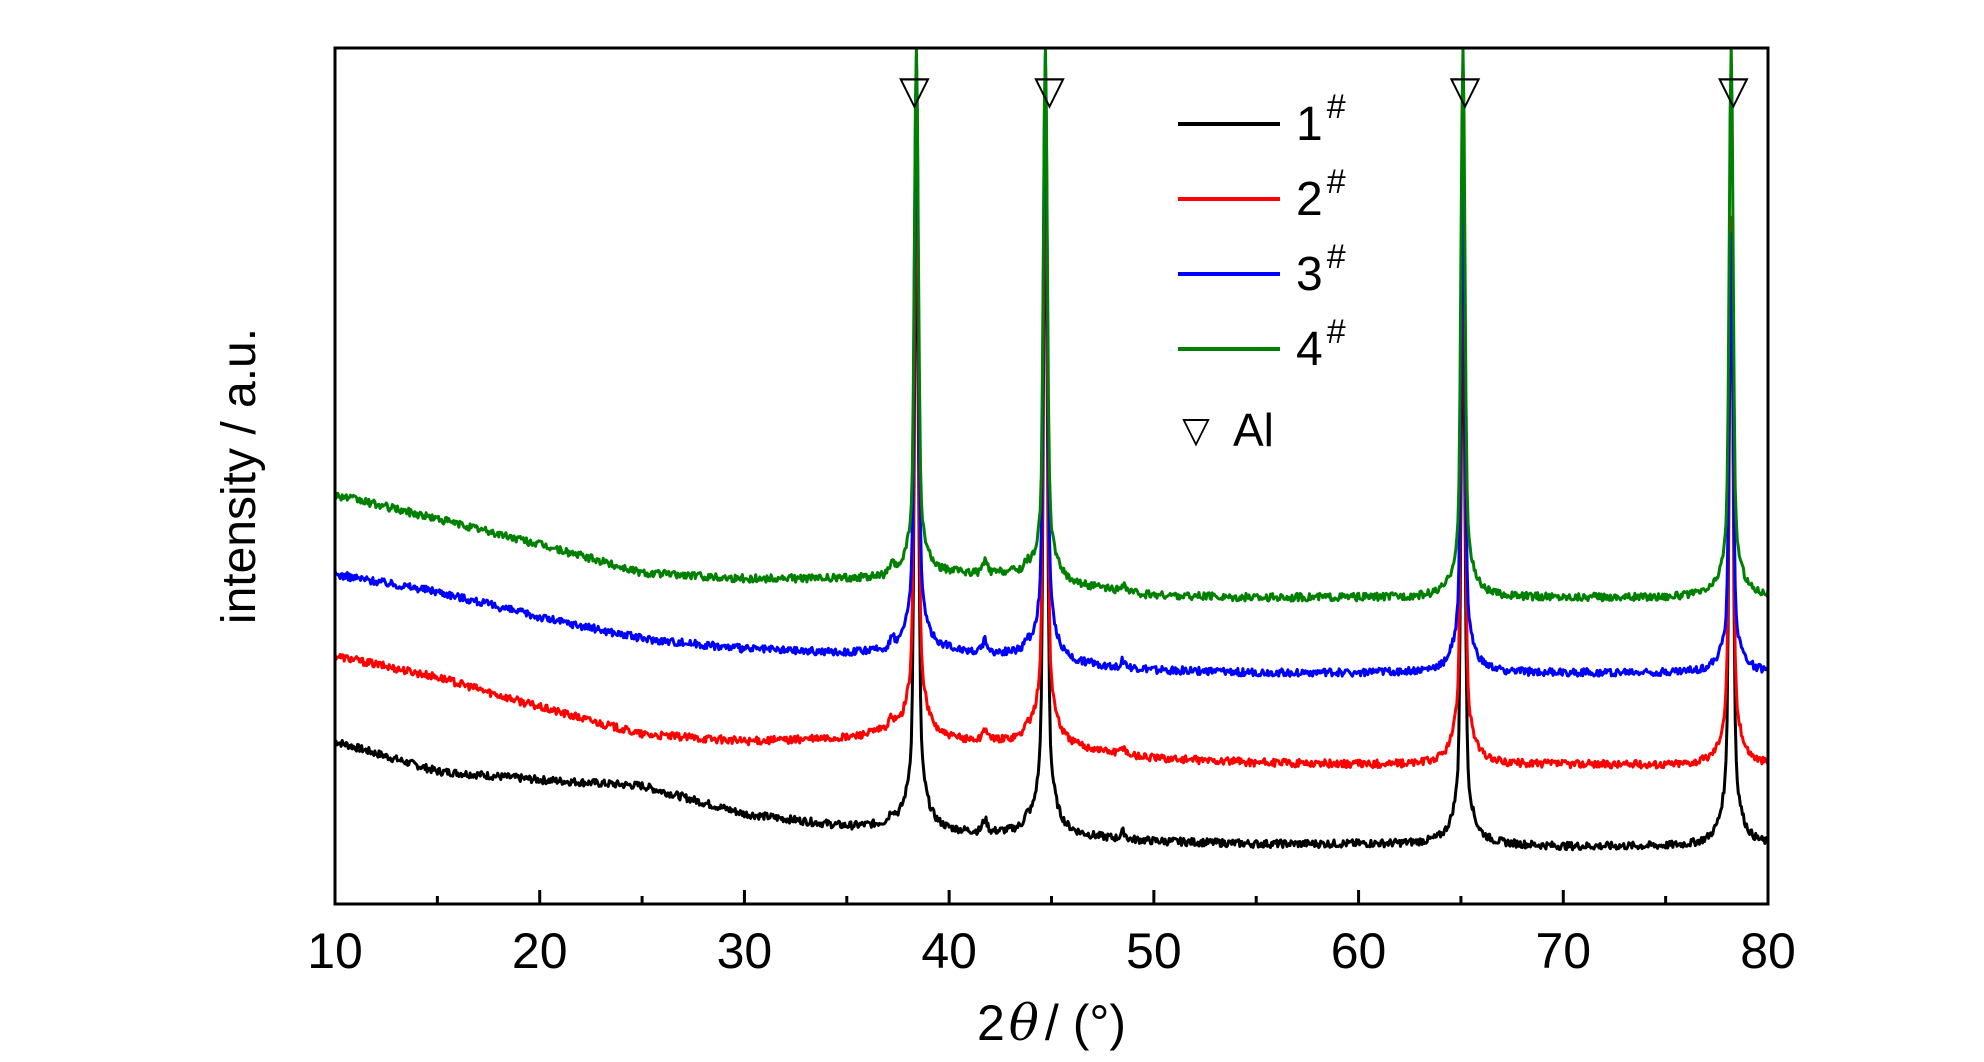 The height and width of the screenshot is (1062, 1984). I want to click on x-tick-label: 20, so click(540, 951).